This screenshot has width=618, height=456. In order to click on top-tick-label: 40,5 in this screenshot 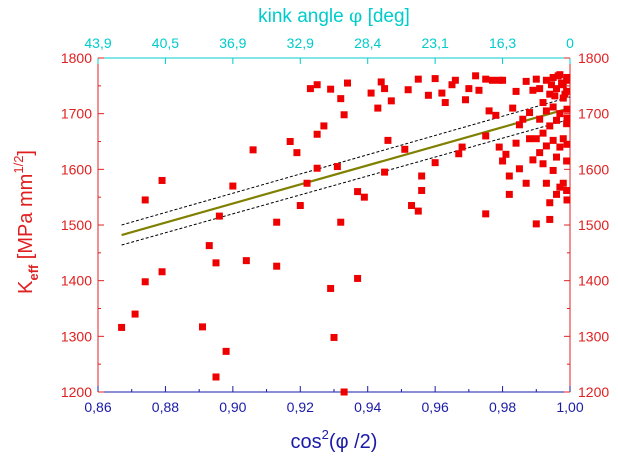, I will do `click(165, 43)`.